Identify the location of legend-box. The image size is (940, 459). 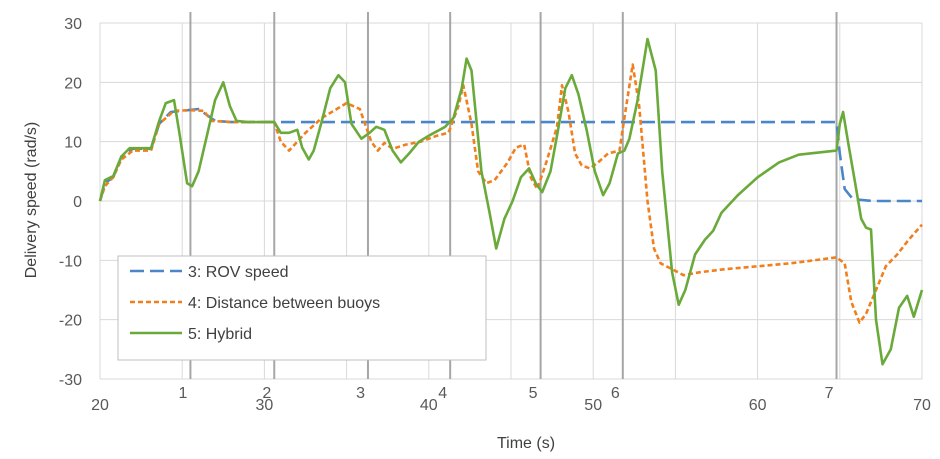
(302, 308).